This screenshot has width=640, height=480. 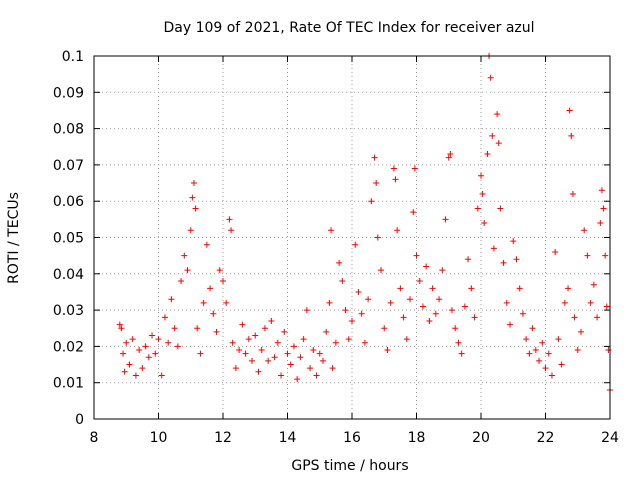 What do you see at coordinates (223, 438) in the screenshot?
I see `x-tick-label: 12` at bounding box center [223, 438].